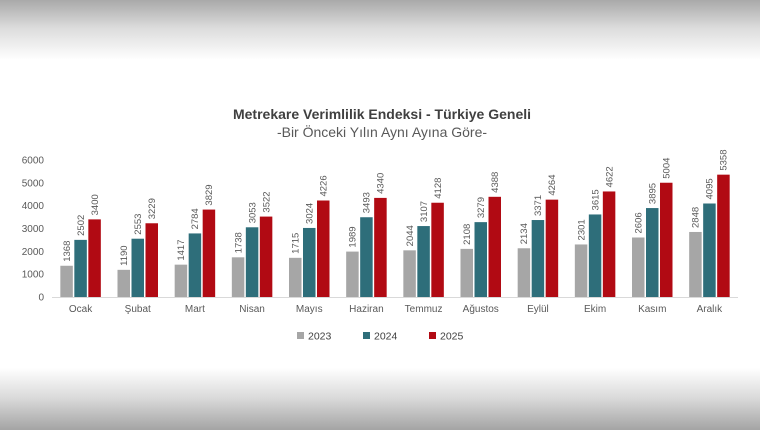  I want to click on y-axis: 0 1000 2000 3000 4000 5000 6000, so click(33, 230).